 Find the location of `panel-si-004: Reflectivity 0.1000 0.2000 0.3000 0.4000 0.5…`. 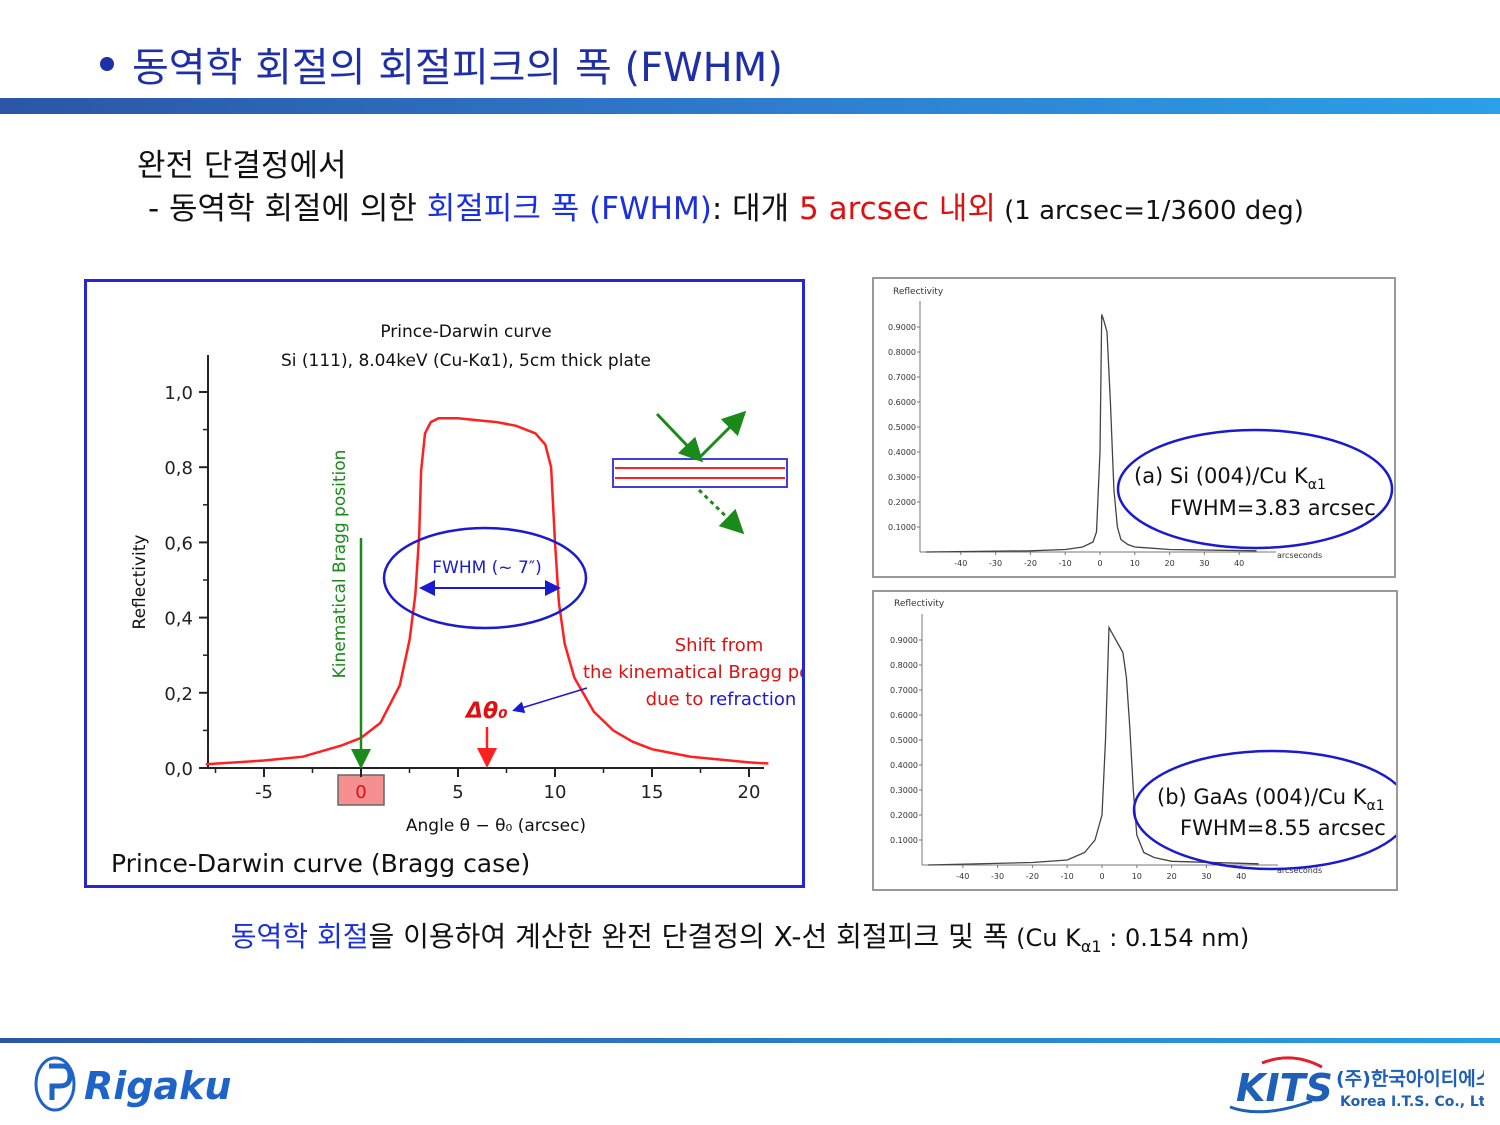

panel-si-004: Reflectivity 0.1000 0.2000 0.3000 0.4000 0.5… is located at coordinates (1134, 427).